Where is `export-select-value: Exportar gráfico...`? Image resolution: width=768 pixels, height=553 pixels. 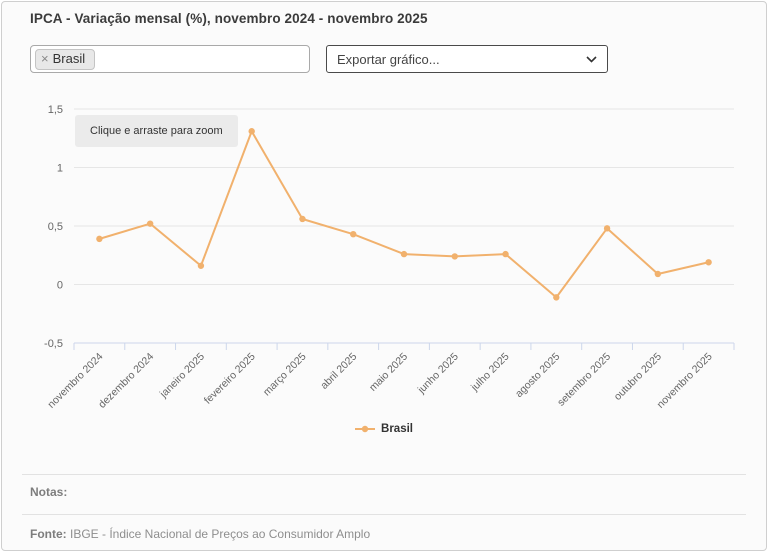 export-select-value: Exportar gráfico... is located at coordinates (388, 59).